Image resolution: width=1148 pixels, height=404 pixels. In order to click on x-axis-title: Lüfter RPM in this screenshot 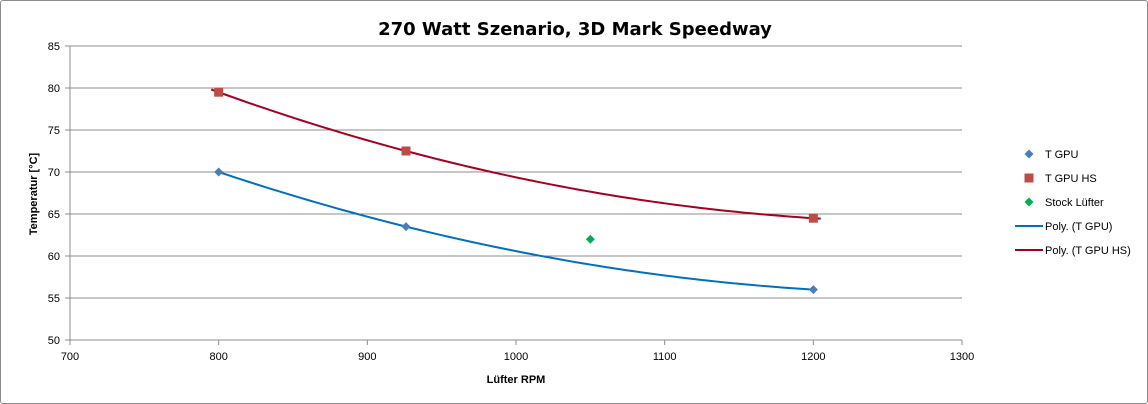, I will do `click(516, 380)`.